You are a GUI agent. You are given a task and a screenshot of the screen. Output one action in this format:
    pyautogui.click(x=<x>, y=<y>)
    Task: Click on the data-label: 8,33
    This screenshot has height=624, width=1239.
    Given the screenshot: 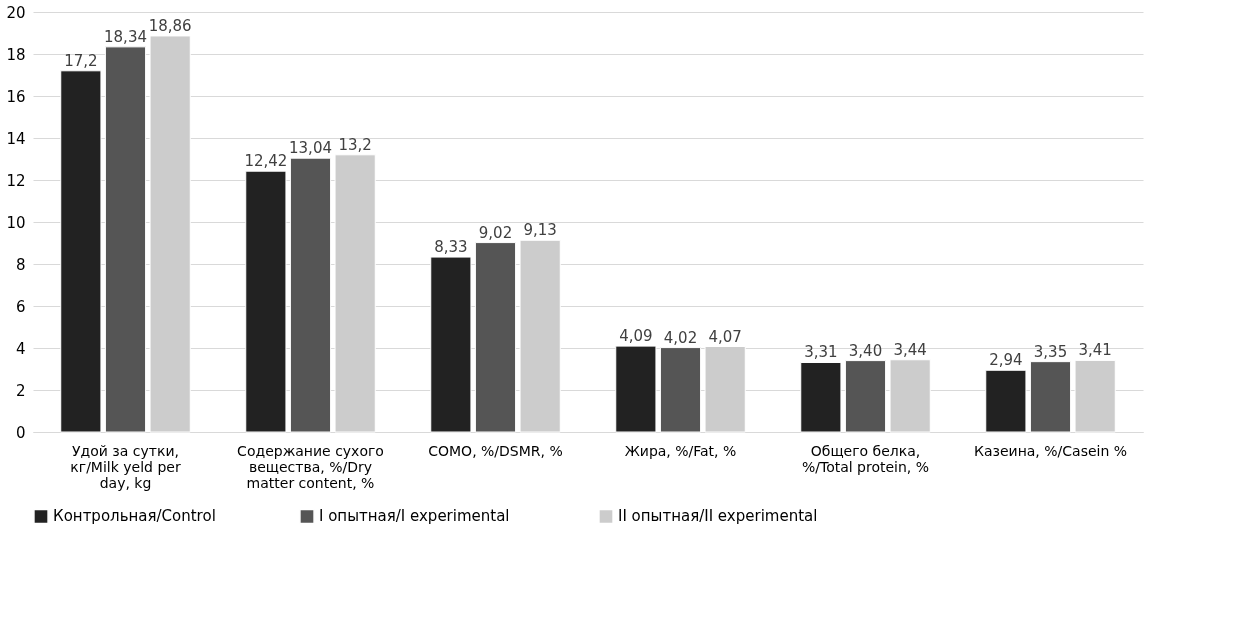 What is the action you would take?
    pyautogui.click(x=451, y=247)
    